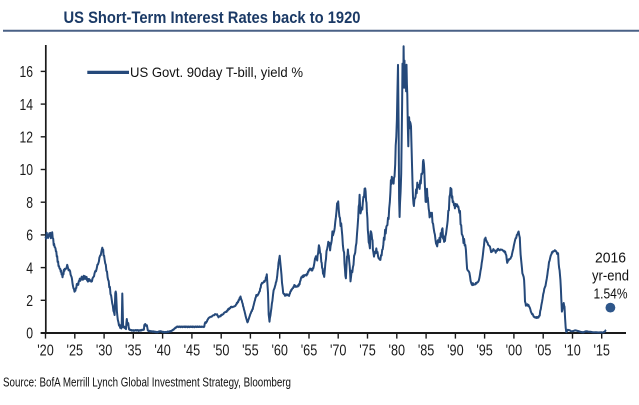 The width and height of the screenshot is (639, 405). Describe the element at coordinates (29, 334) in the screenshot. I see `svg-text: 0` at that location.